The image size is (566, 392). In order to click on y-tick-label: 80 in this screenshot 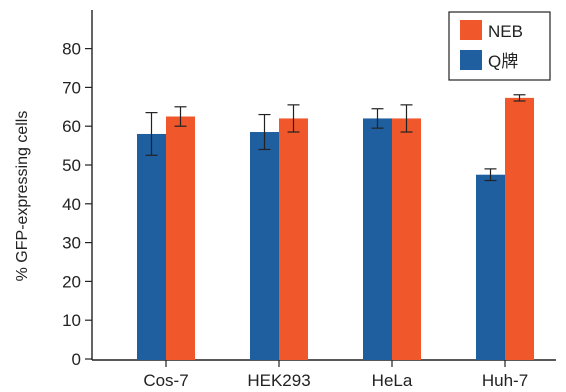, I will do `click(71, 49)`.